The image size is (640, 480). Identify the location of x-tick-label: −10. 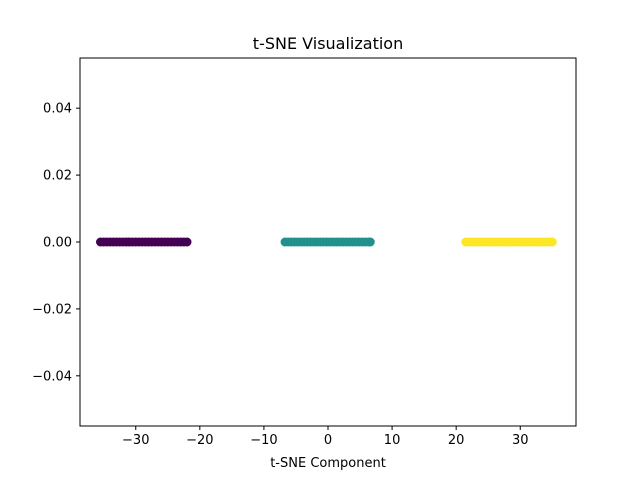
(263, 440).